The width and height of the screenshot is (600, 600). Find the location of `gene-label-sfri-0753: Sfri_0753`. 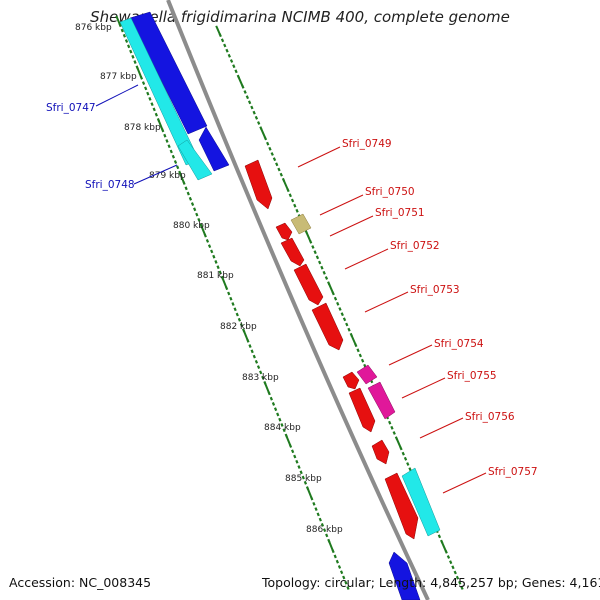

gene-label-sfri-0753: Sfri_0753 is located at coordinates (435, 290).